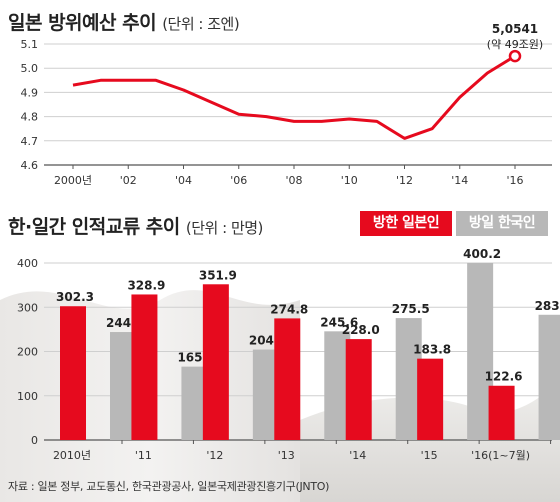  I want to click on x-tick-label: '02, so click(128, 180).